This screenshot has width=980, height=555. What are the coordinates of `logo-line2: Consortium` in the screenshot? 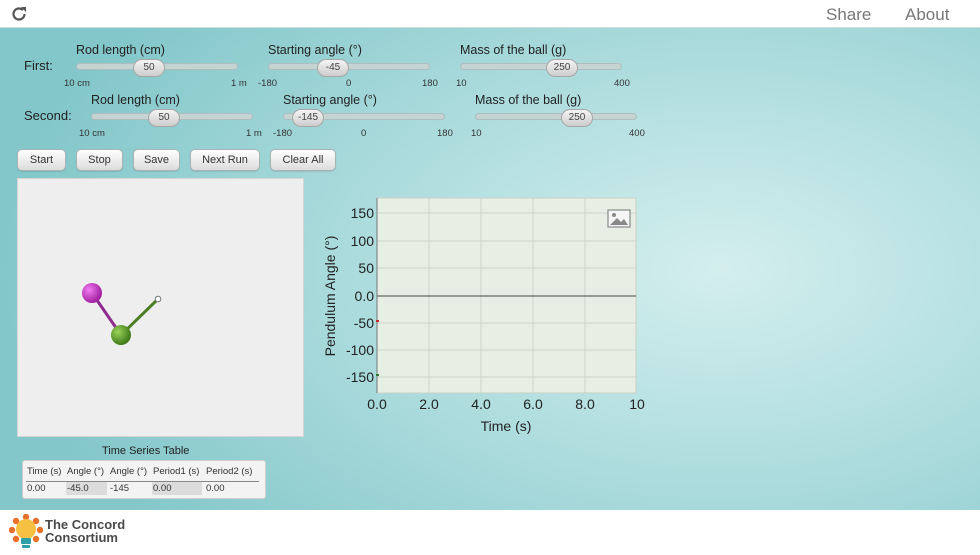 It's located at (81, 537).